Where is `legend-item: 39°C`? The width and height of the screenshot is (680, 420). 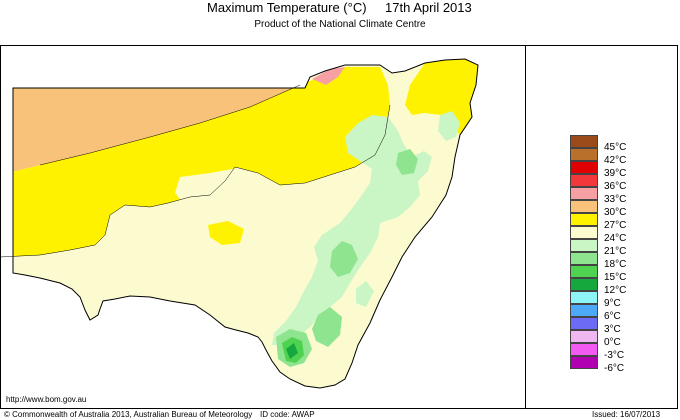
legend-item: 39°C is located at coordinates (620, 170).